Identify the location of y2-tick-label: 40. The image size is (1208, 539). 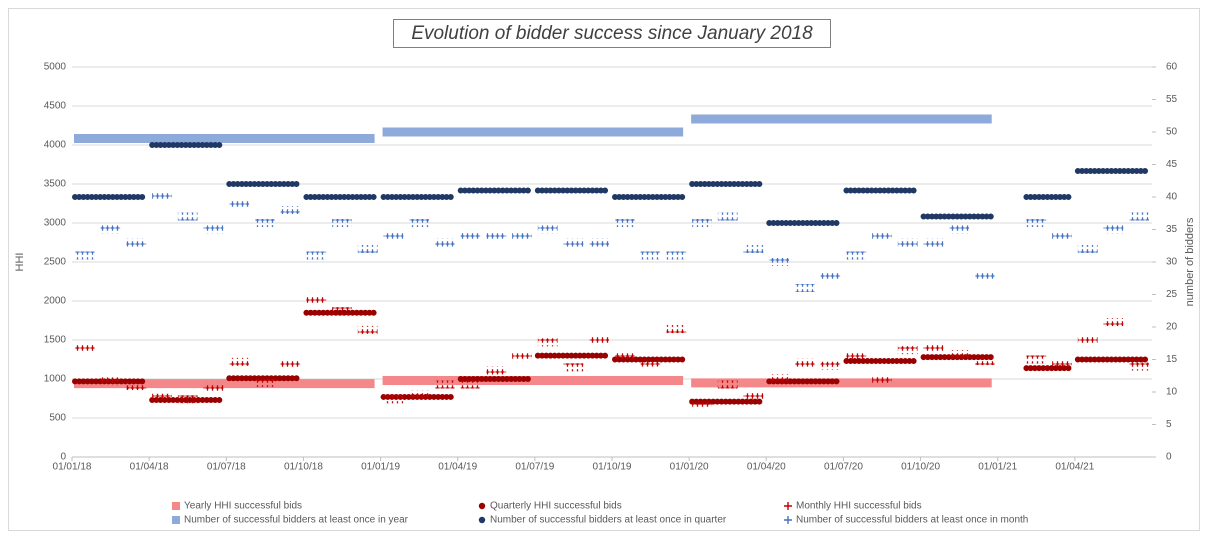
(1172, 197).